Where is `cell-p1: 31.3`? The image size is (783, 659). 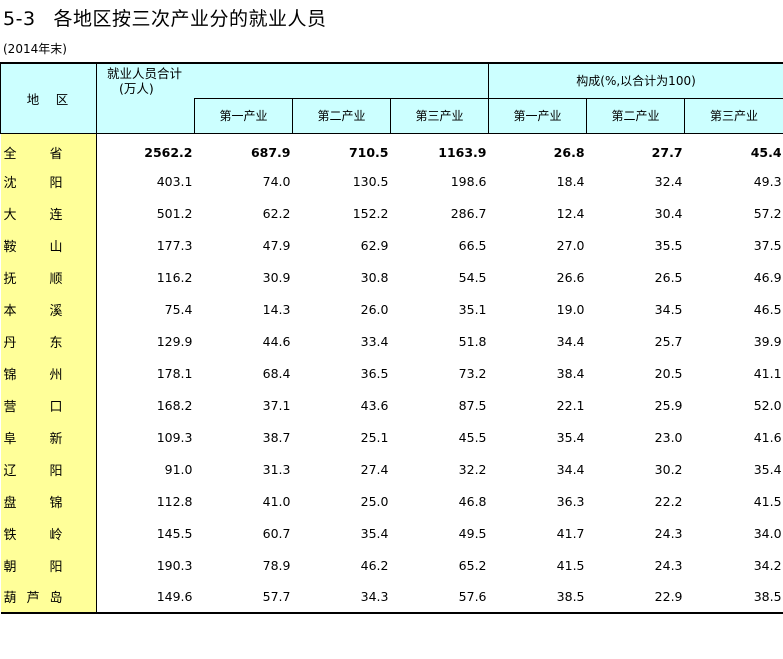
cell-p1: 31.3 is located at coordinates (276, 469).